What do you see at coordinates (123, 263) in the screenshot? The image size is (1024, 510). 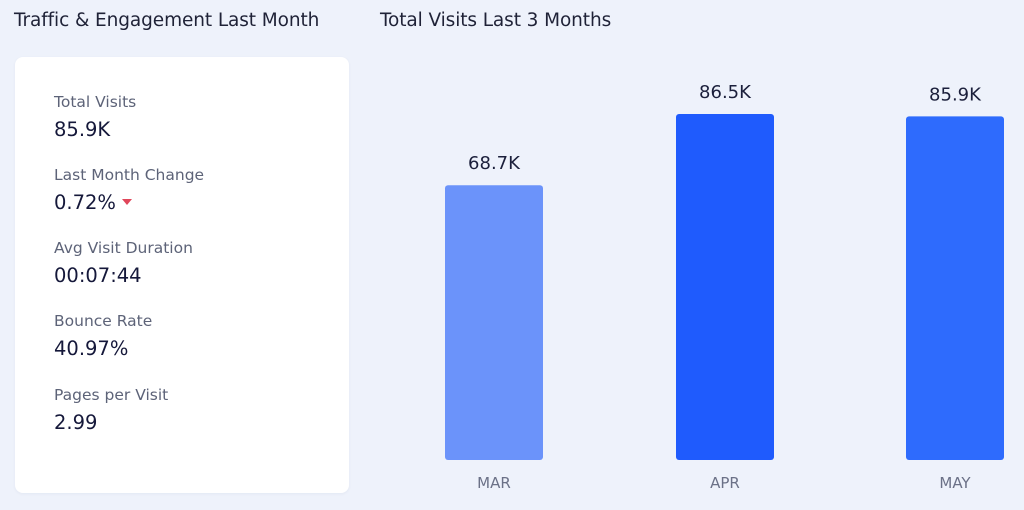 I see `metric-avg-visit-duration: Avg Visit Duration 00:07:44` at bounding box center [123, 263].